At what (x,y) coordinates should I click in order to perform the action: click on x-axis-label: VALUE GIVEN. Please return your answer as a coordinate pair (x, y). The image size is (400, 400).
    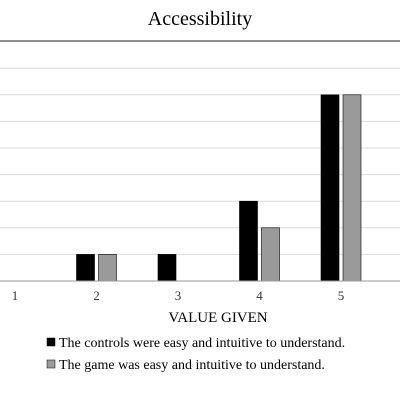
    Looking at the image, I should click on (217, 318).